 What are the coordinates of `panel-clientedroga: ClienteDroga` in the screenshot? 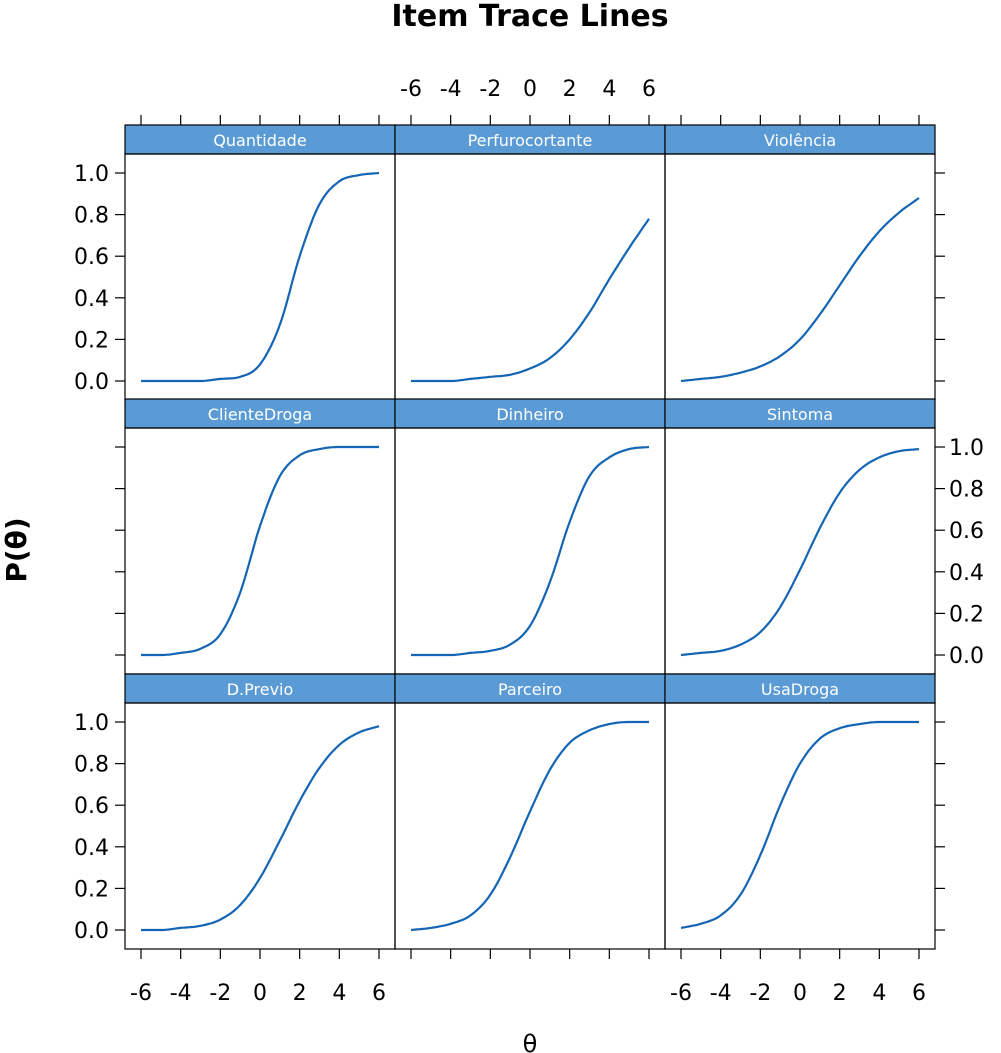 It's located at (260, 536).